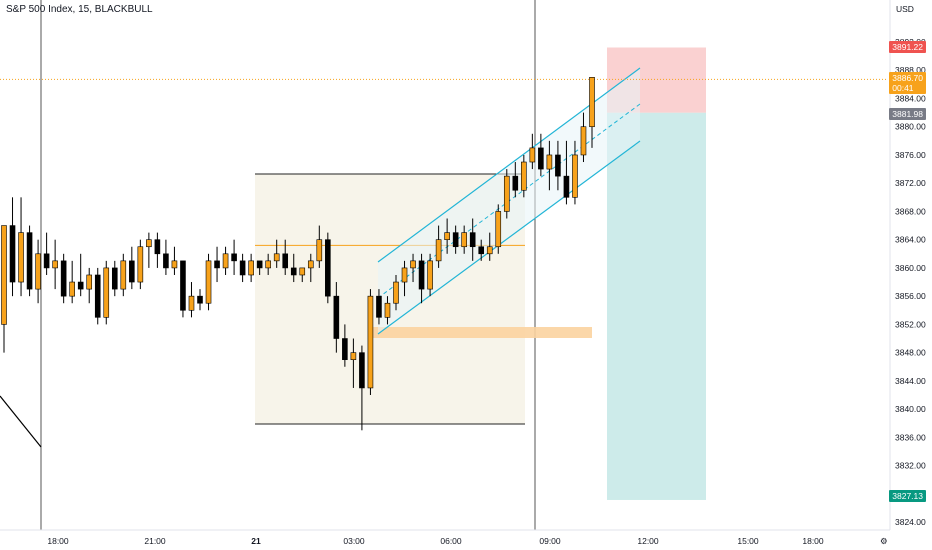 The image size is (932, 550). Describe the element at coordinates (910, 183) in the screenshot. I see `price-tick-label: 3872.00` at that location.